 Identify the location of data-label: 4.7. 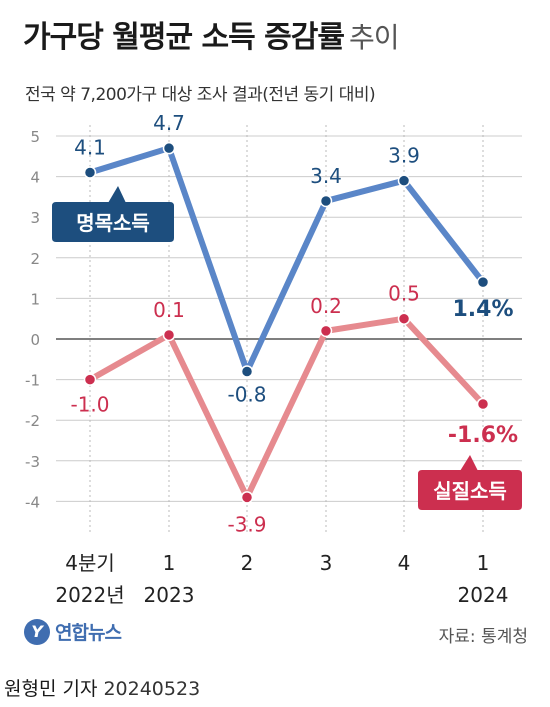
(169, 123).